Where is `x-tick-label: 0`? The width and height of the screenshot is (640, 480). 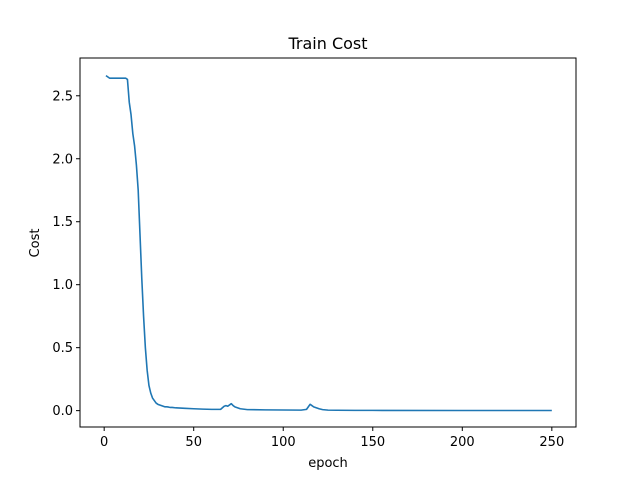
x-tick-label: 0 is located at coordinates (104, 442).